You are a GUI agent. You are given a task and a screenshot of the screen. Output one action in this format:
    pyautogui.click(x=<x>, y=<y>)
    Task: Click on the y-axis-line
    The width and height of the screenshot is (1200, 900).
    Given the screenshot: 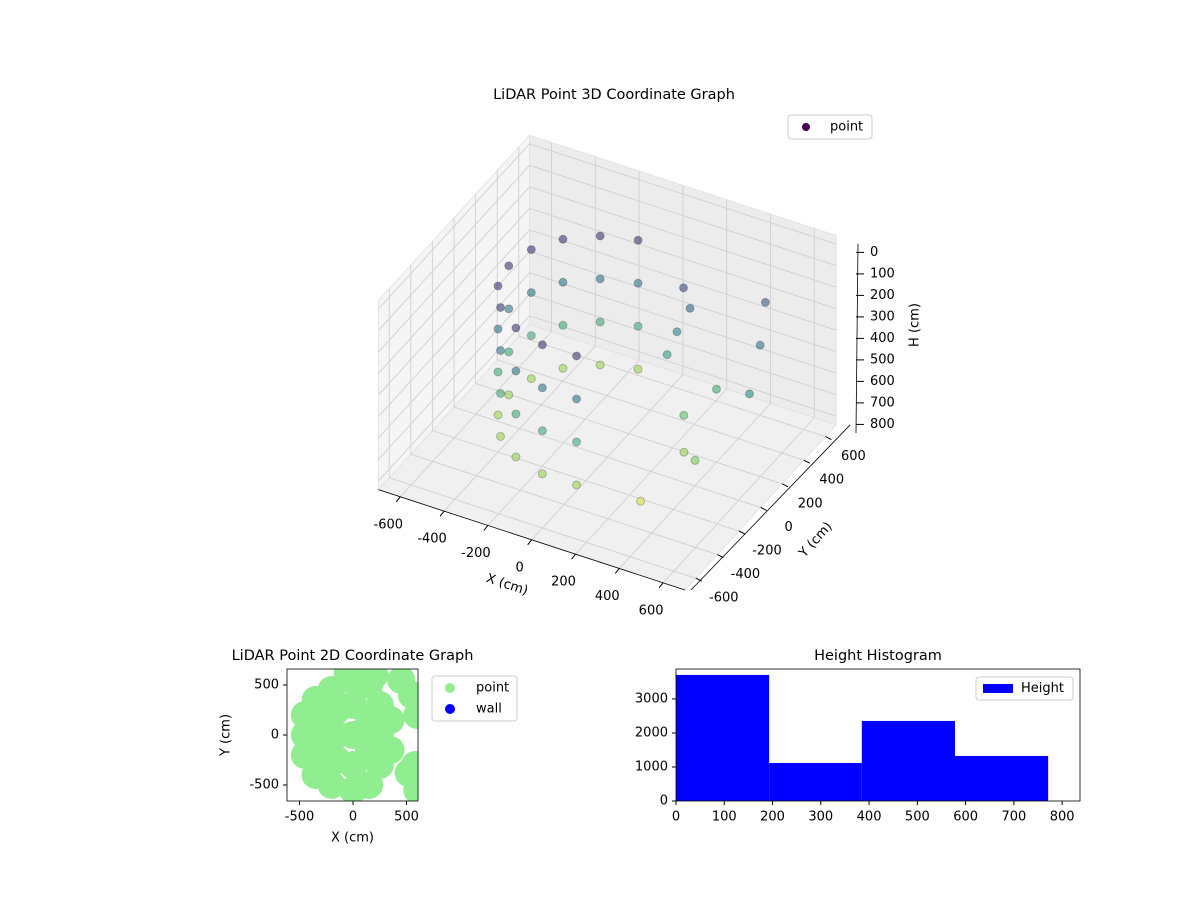 What is the action you would take?
    pyautogui.click(x=770, y=507)
    